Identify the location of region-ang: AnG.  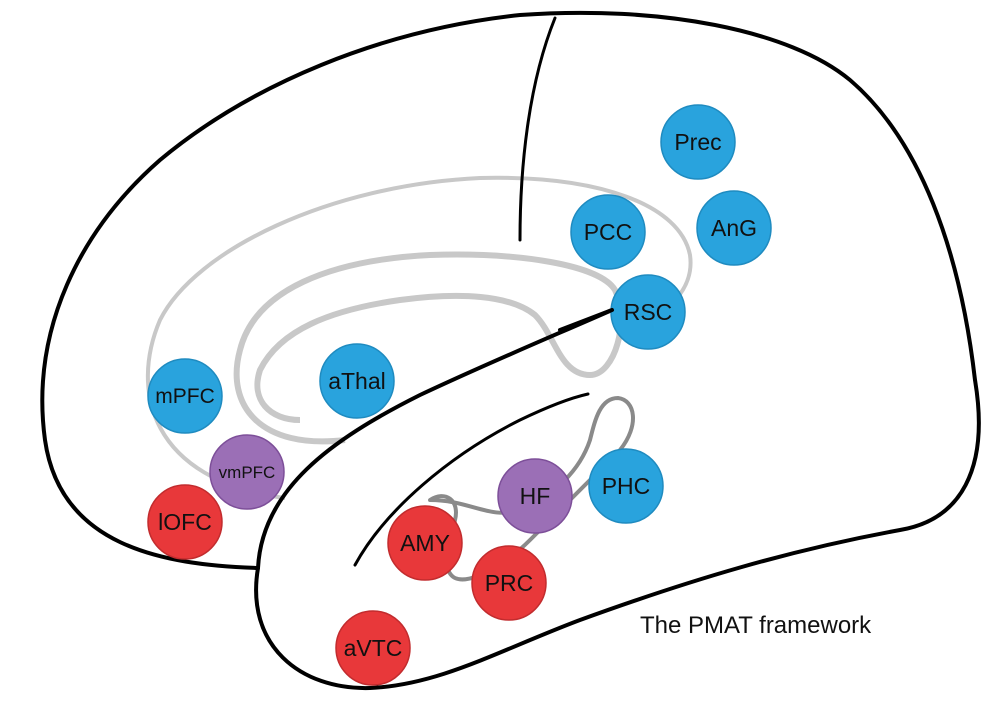
(734, 228).